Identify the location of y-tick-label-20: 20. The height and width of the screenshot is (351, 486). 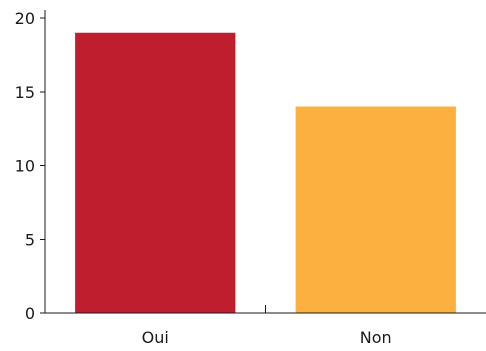
(25, 18).